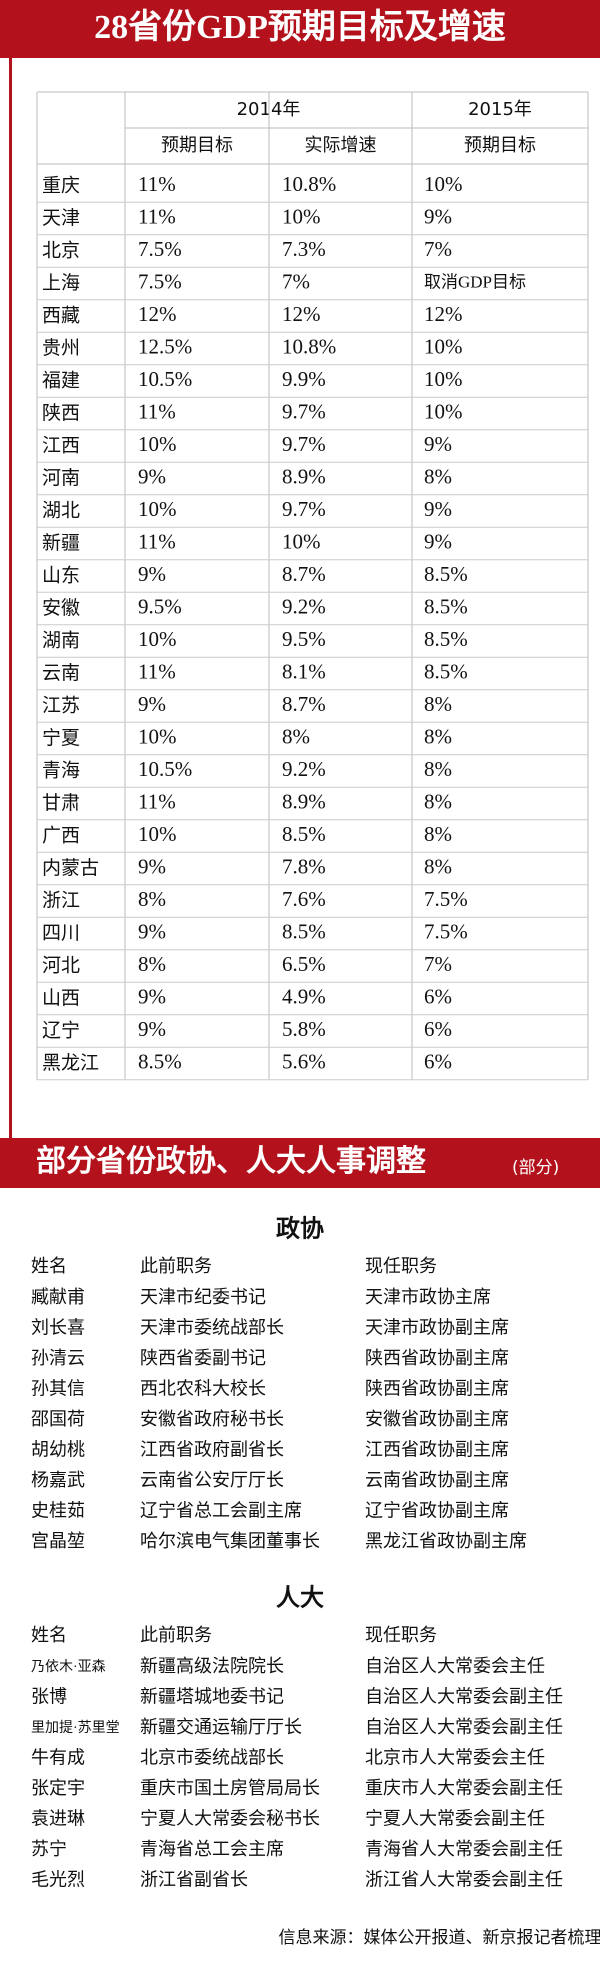 Image resolution: width=600 pixels, height=1969 pixels. What do you see at coordinates (475, 281) in the screenshot?
I see `cell-value: 取消GDP目标` at bounding box center [475, 281].